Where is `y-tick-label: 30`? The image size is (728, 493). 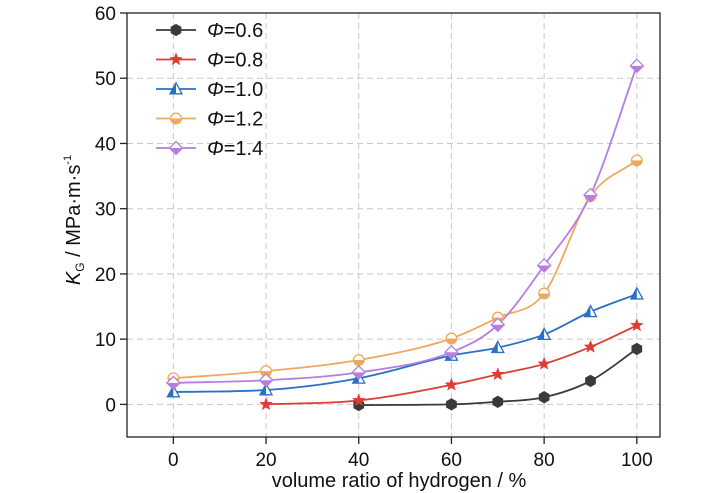 y-tick-label: 30 is located at coordinates (105, 210).